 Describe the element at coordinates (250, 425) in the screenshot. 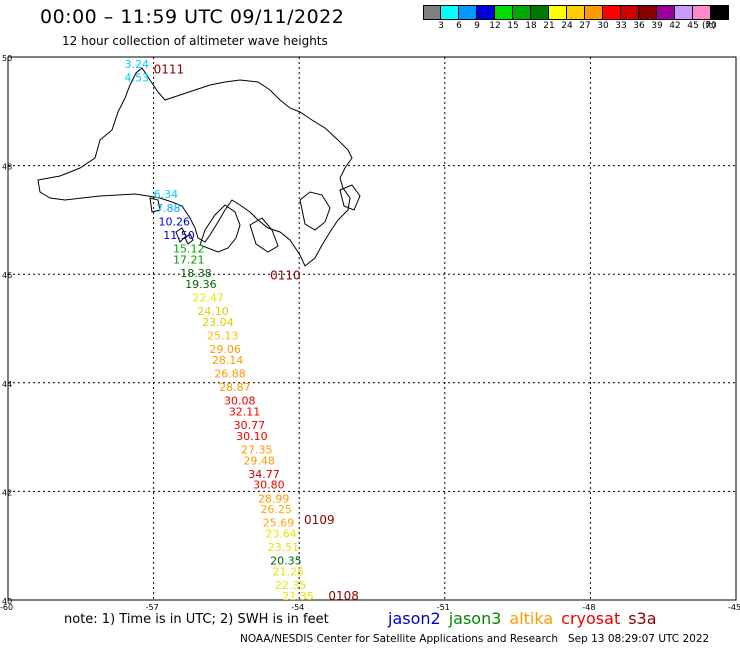

I see `wave-height-point: 30.77` at that location.